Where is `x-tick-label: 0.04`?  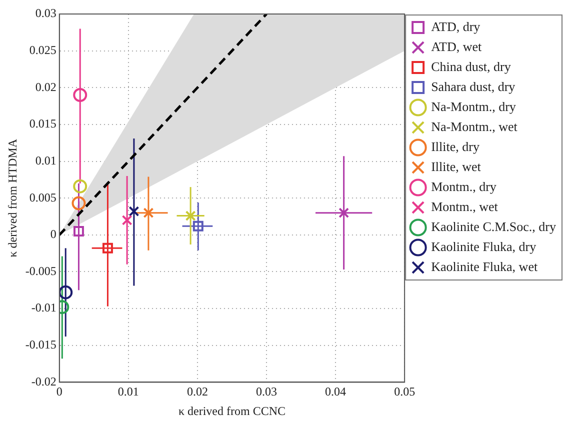 x-tick-label: 0.04 is located at coordinates (335, 391).